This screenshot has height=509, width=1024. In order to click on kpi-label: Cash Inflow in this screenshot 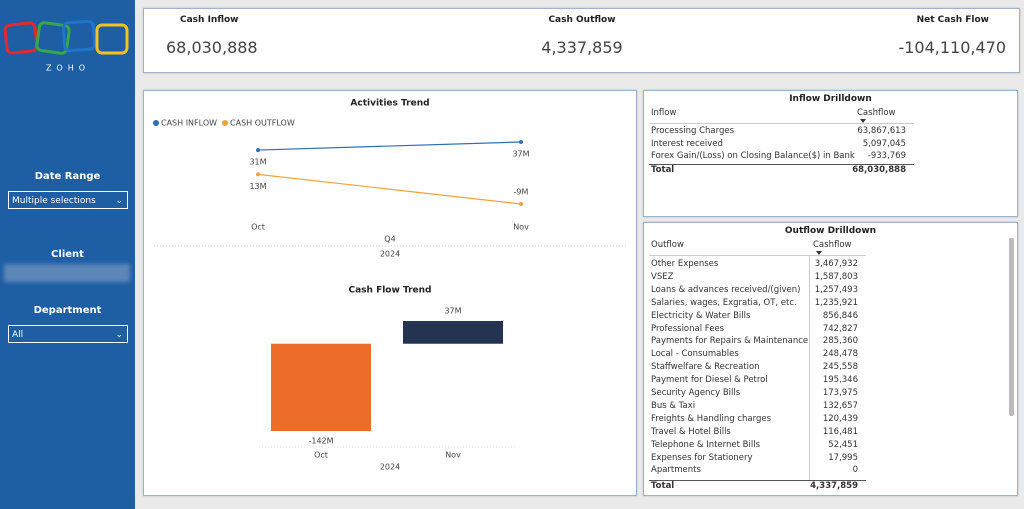, I will do `click(209, 20)`.